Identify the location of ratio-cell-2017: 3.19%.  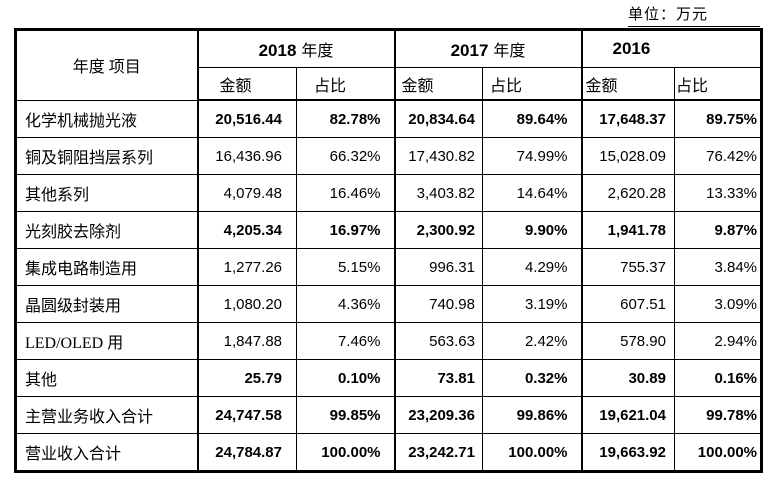
(532, 304).